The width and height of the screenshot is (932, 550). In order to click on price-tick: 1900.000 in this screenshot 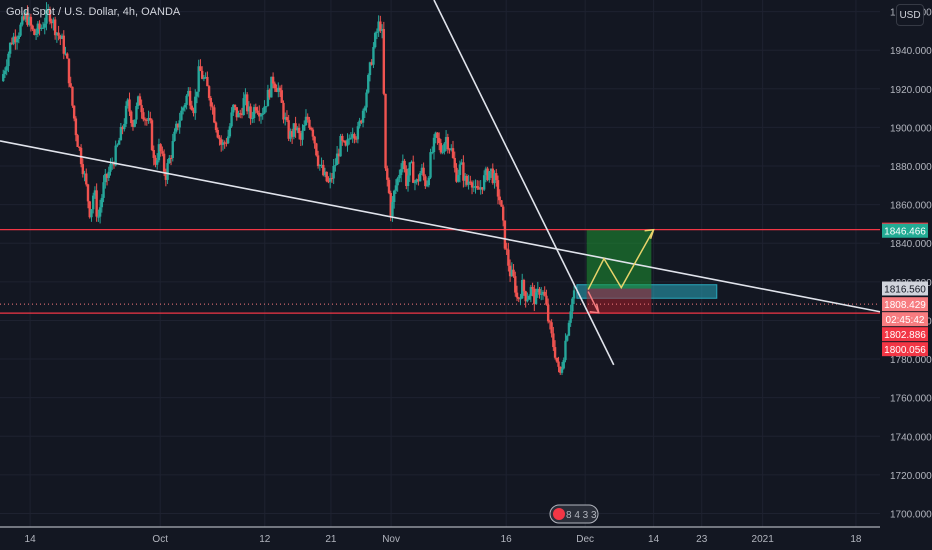, I will do `click(911, 128)`.